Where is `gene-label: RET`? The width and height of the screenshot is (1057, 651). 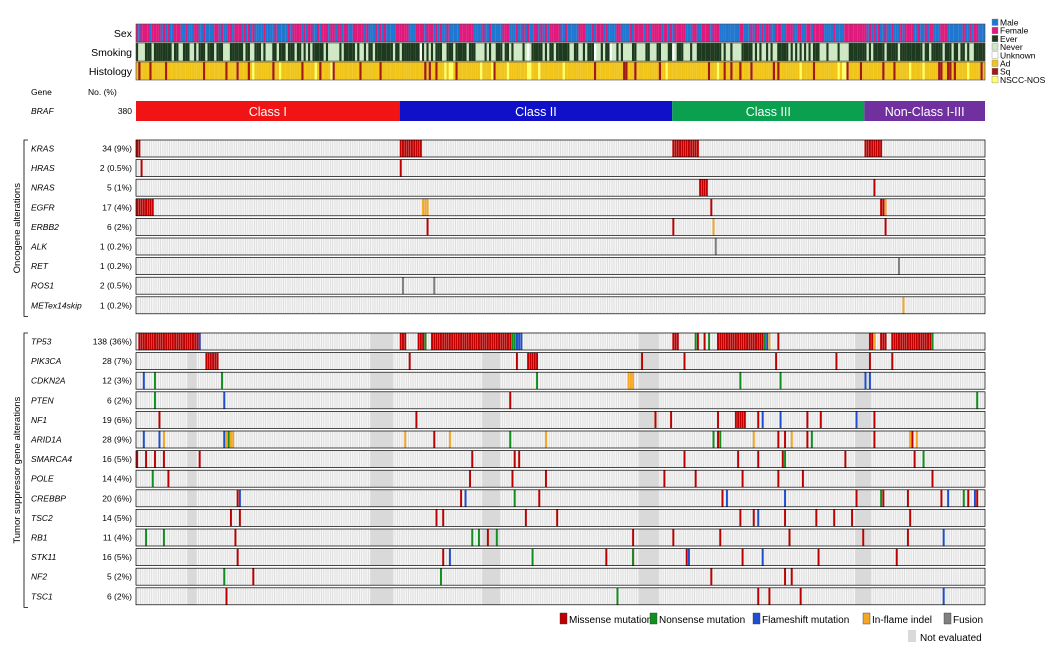
gene-label: RET is located at coordinates (40, 266).